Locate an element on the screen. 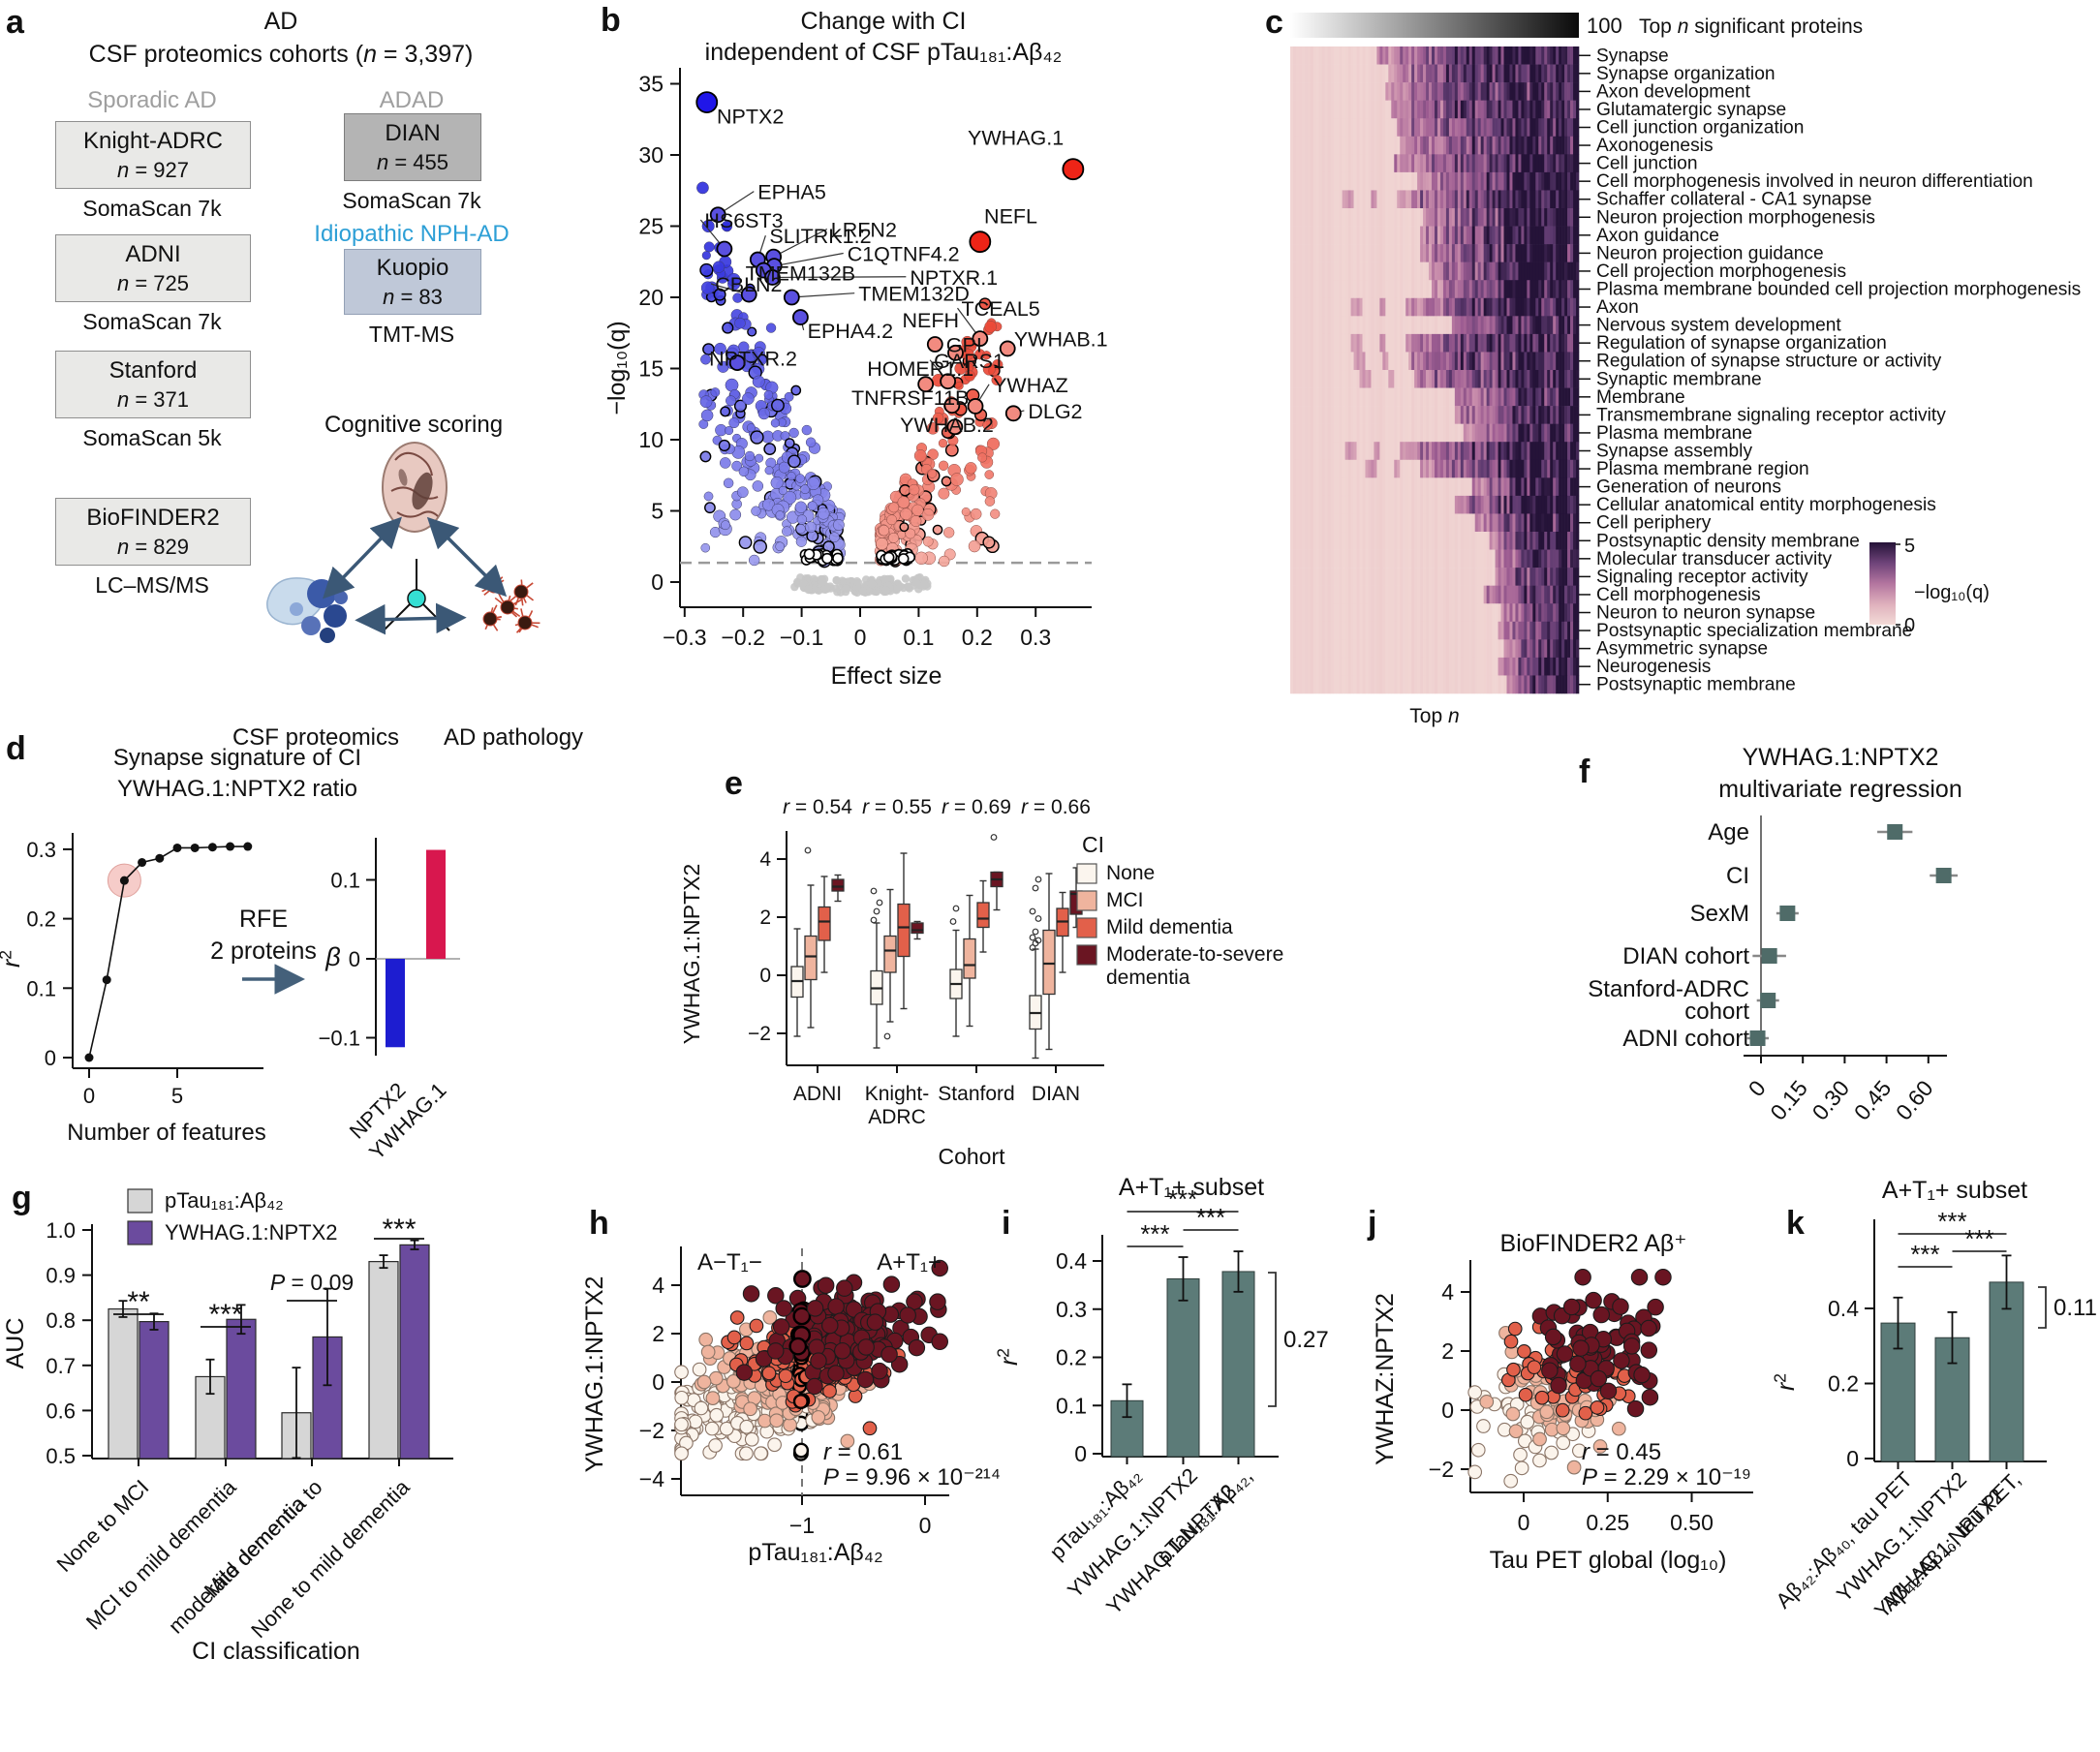 The height and width of the screenshot is (1752, 2100). svg-text: 0.7 is located at coordinates (61, 1366).